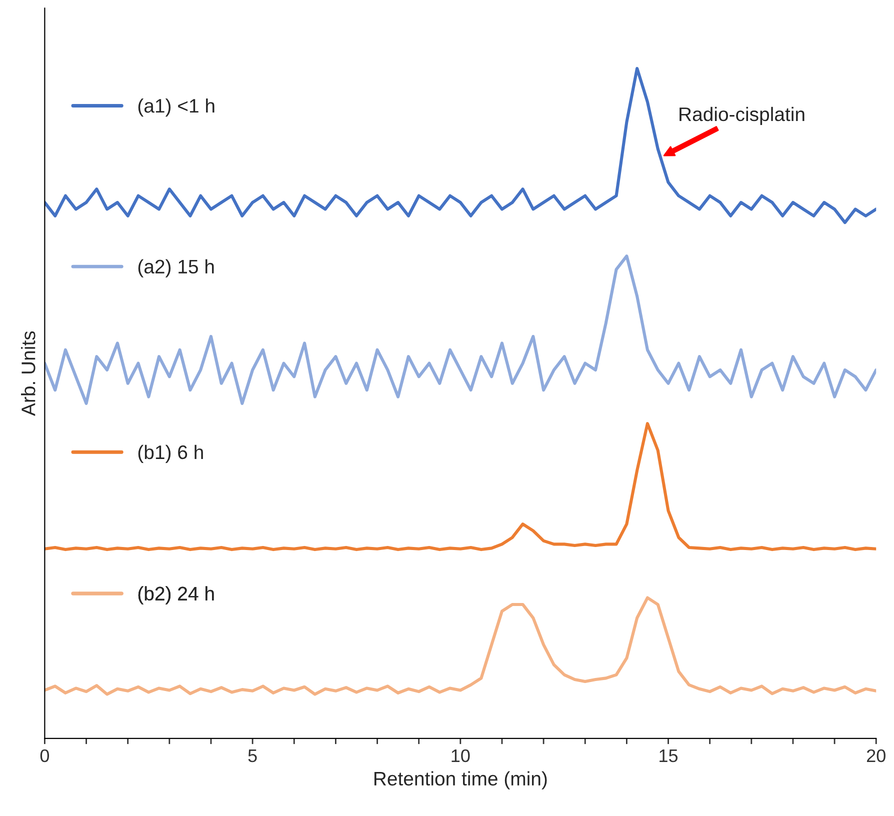 The height and width of the screenshot is (816, 894). What do you see at coordinates (28, 373) in the screenshot?
I see `y-axis-title: Arb. Units` at bounding box center [28, 373].